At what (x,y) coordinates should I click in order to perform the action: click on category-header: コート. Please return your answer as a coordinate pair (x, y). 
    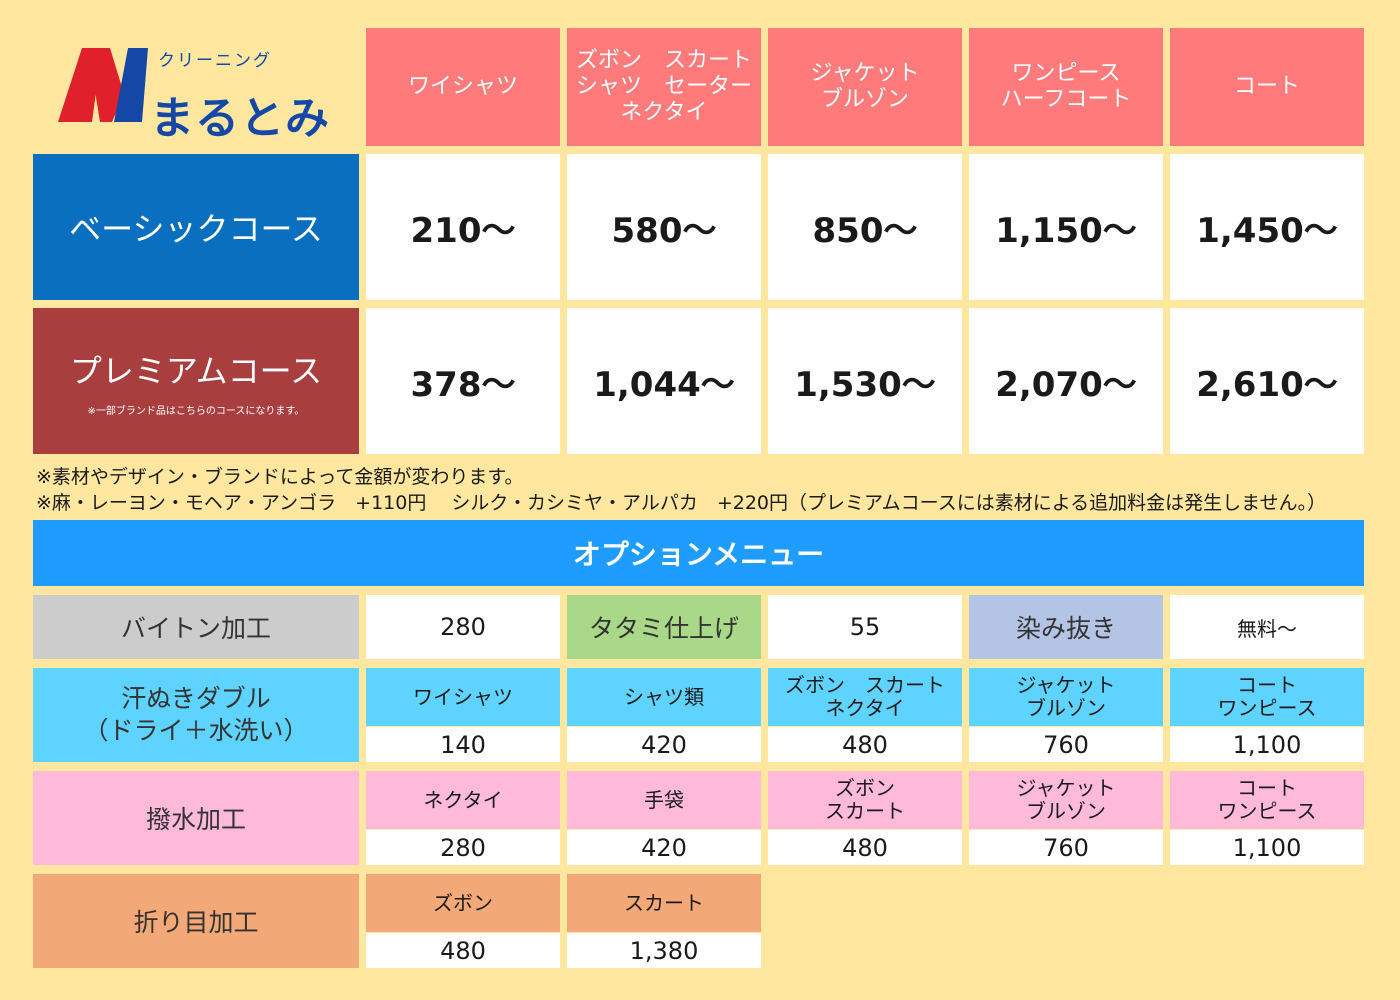
    Looking at the image, I should click on (1267, 87).